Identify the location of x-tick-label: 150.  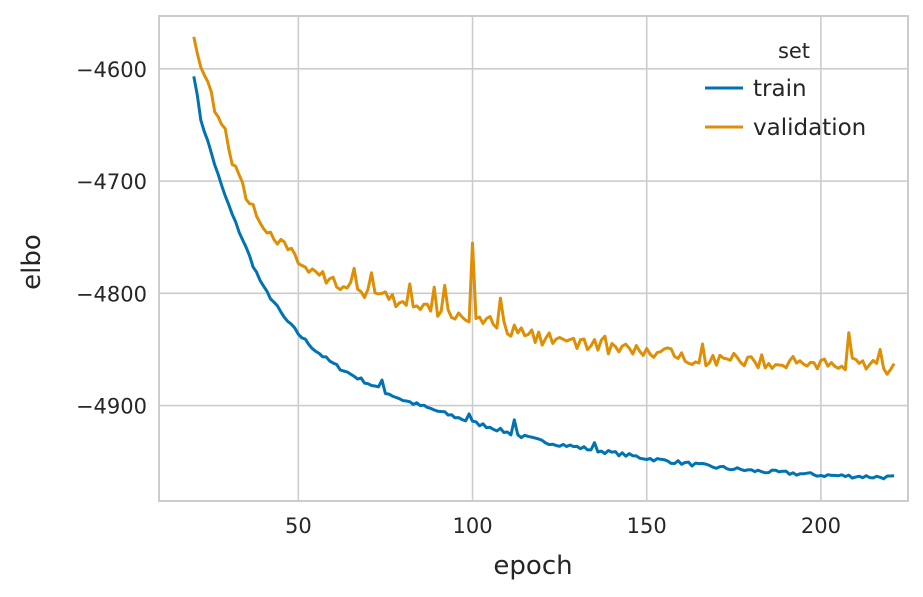
(647, 526).